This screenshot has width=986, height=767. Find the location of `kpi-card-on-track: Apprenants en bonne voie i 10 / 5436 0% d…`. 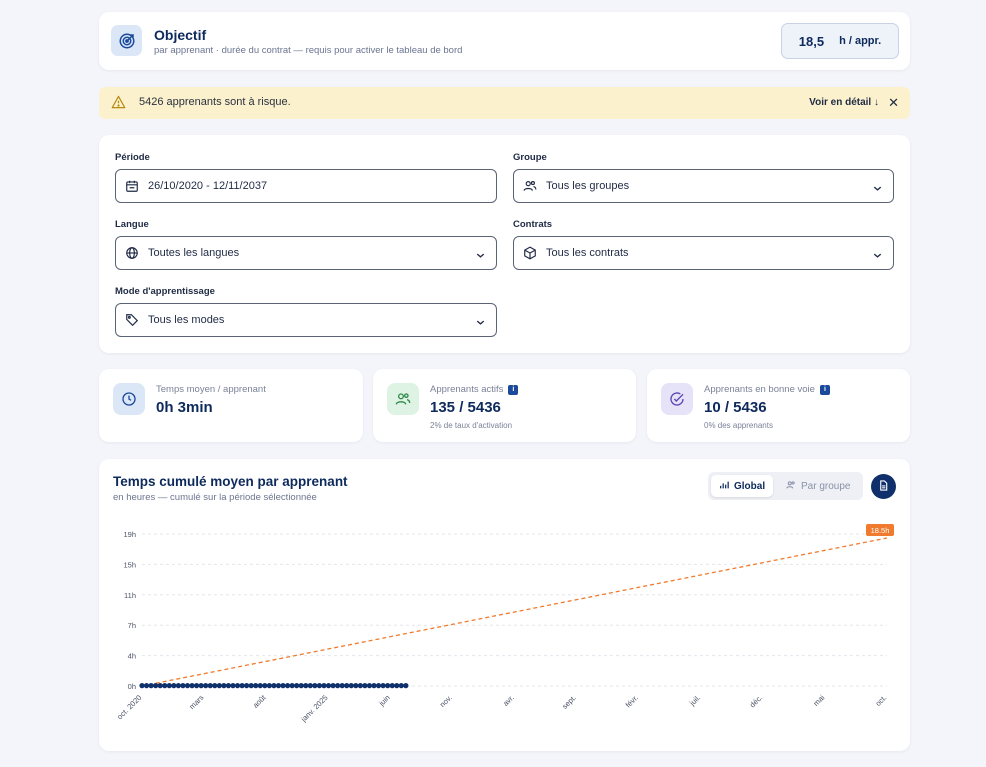

kpi-card-on-track: Apprenants en bonne voie i 10 / 5436 0% d… is located at coordinates (778, 405).